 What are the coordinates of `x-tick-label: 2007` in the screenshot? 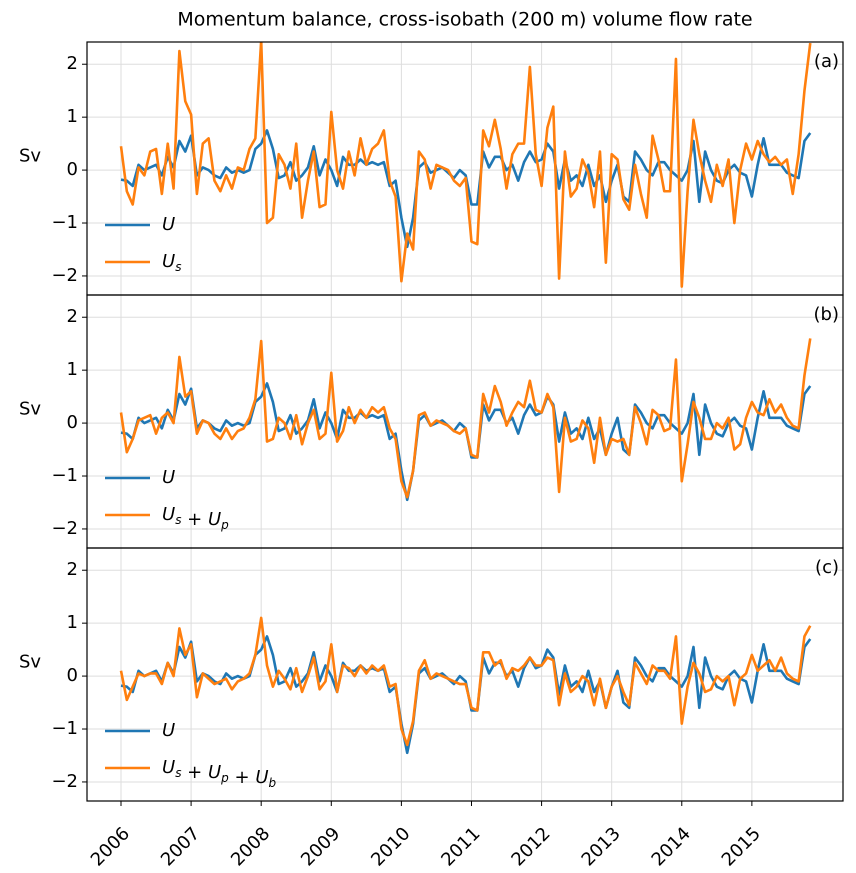 It's located at (180, 846).